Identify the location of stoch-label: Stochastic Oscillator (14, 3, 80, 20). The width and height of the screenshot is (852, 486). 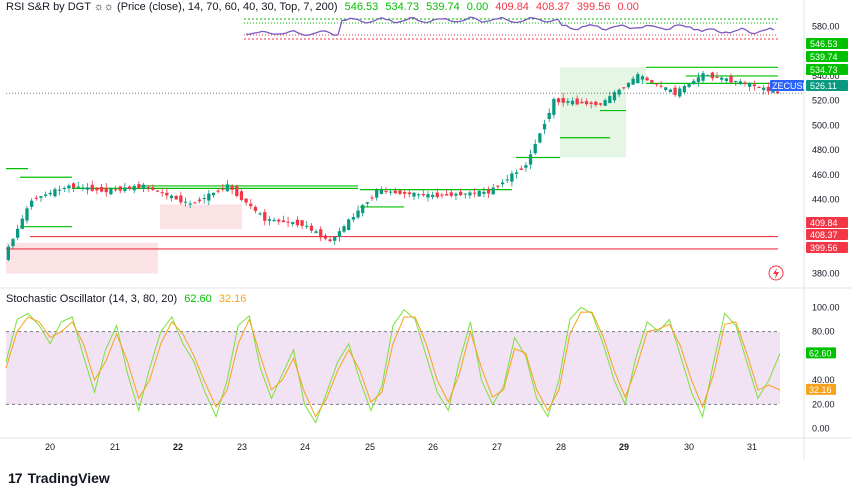
(92, 299).